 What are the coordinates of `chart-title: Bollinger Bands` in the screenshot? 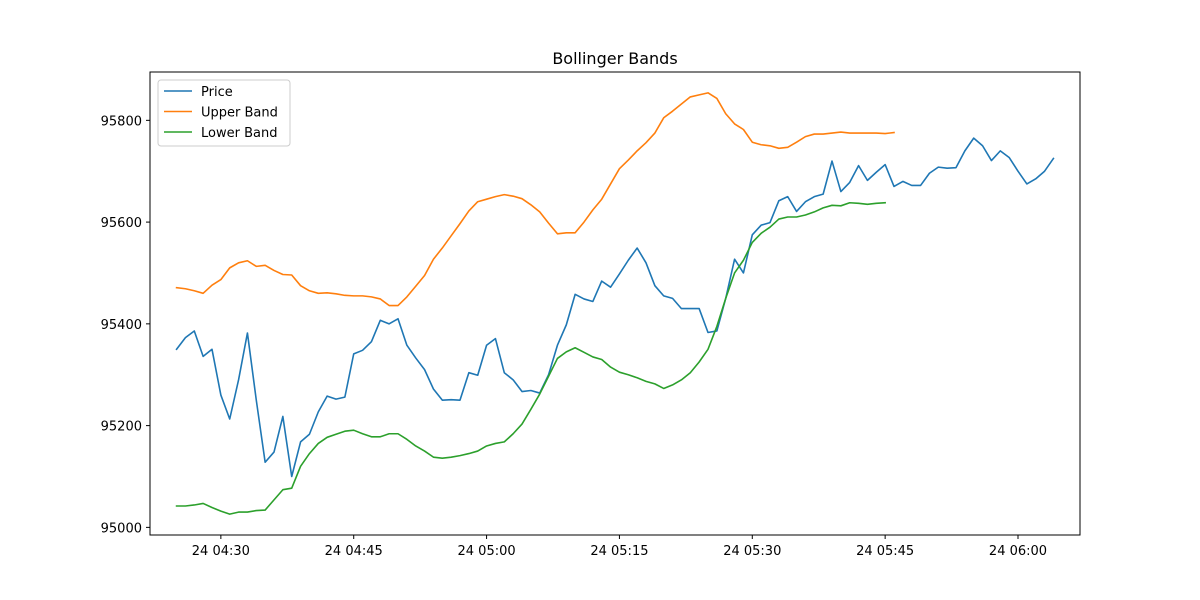 It's located at (614, 58).